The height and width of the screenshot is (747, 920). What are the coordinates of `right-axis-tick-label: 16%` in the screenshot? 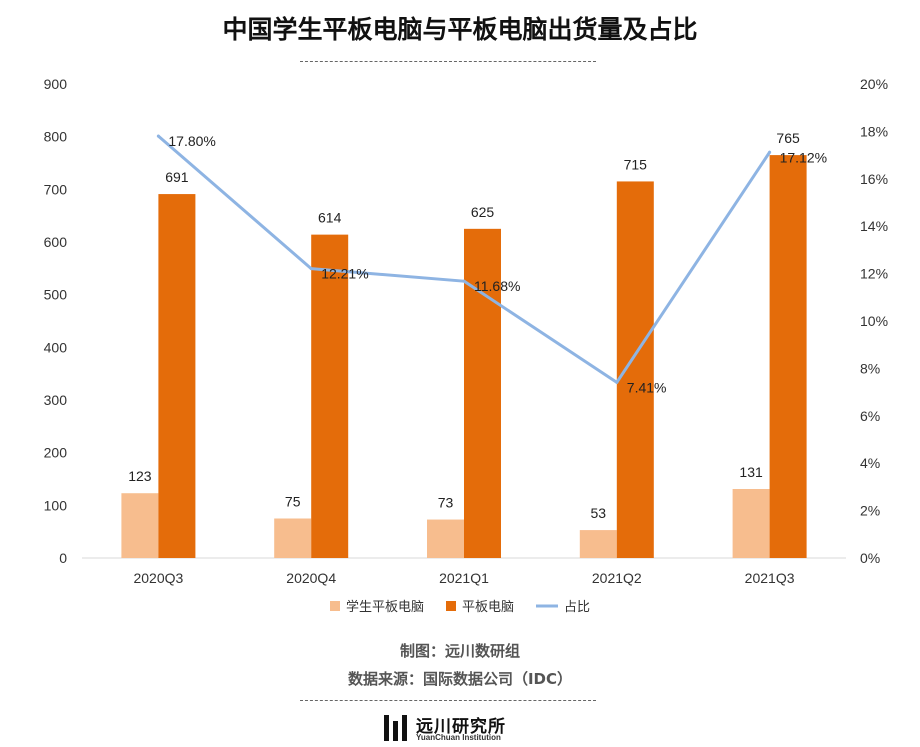 It's located at (874, 179).